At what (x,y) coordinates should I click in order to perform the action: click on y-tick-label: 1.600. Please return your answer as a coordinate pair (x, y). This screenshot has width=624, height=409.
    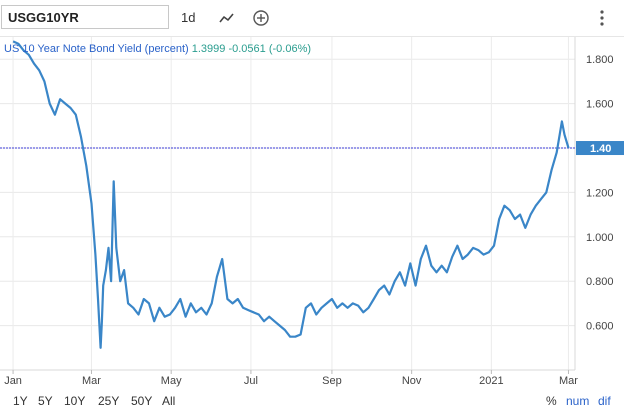
    Looking at the image, I should click on (600, 105).